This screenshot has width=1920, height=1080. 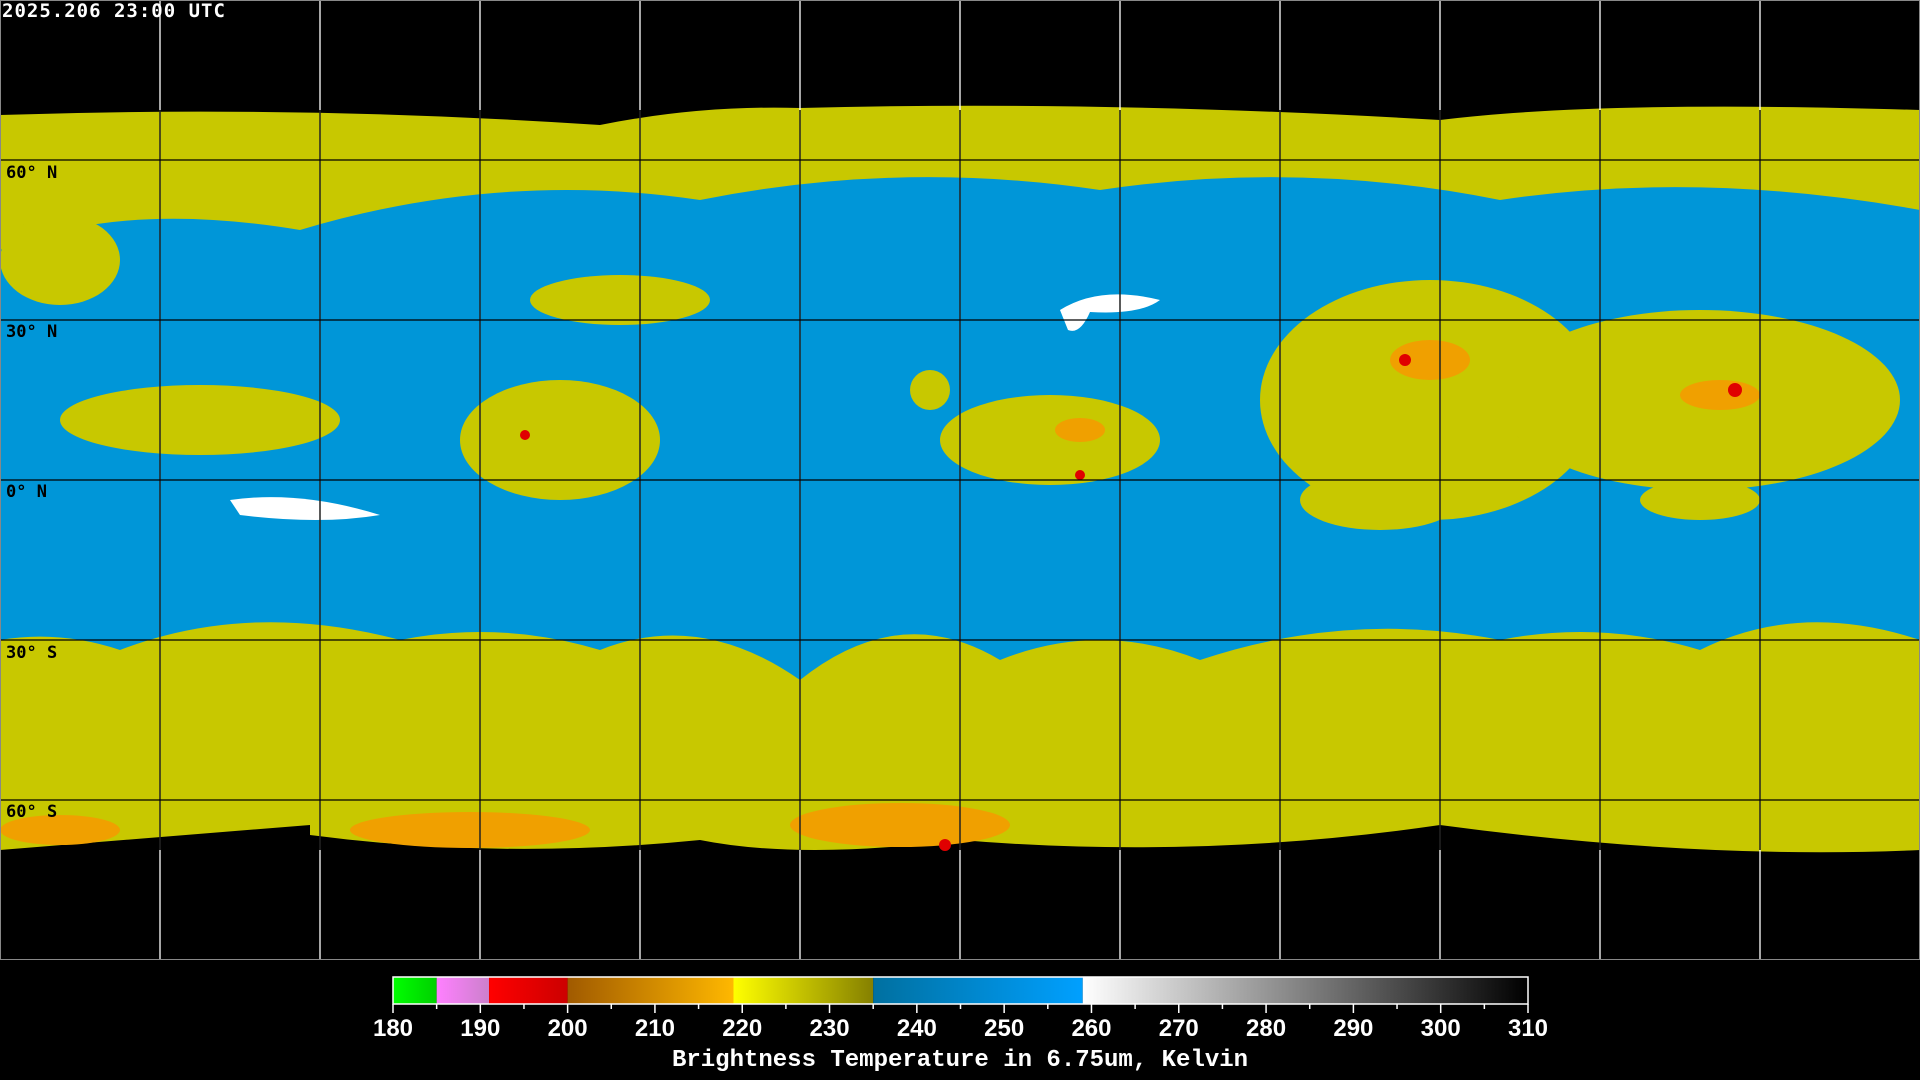 What do you see at coordinates (32, 812) in the screenshot?
I see `lat-label-60s: 60° S` at bounding box center [32, 812].